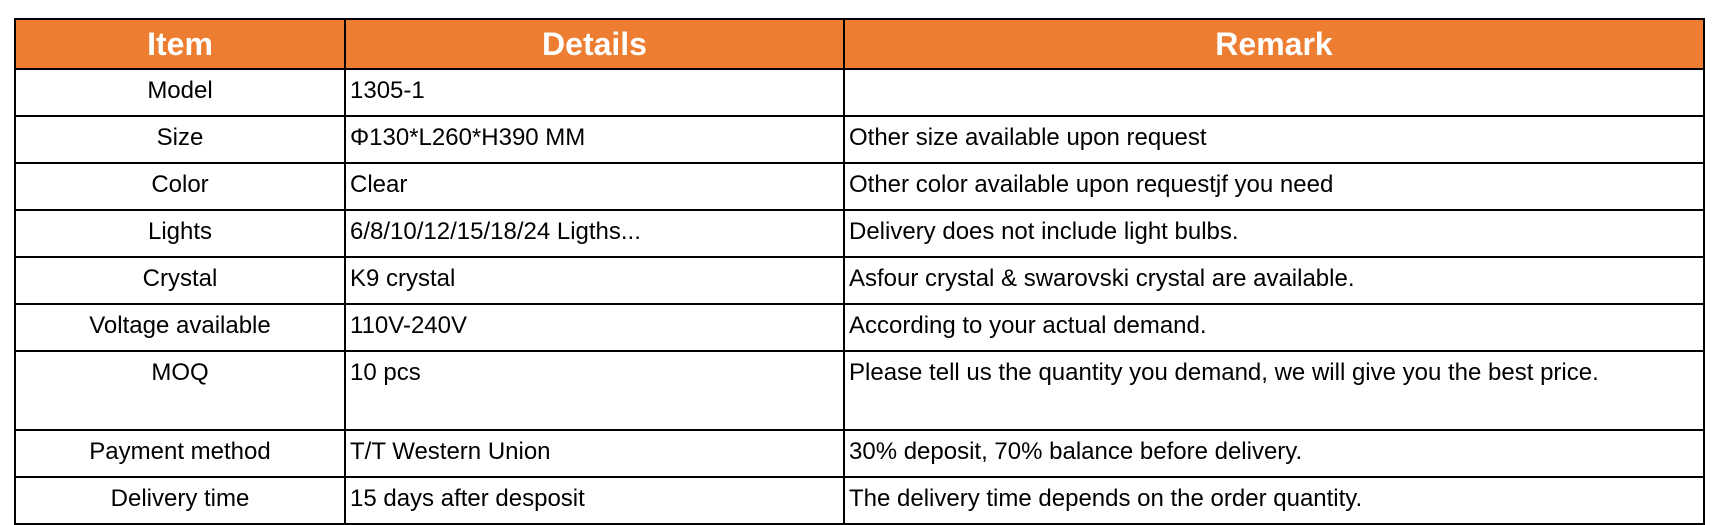  What do you see at coordinates (180, 280) in the screenshot?
I see `item-cell: Crystal` at bounding box center [180, 280].